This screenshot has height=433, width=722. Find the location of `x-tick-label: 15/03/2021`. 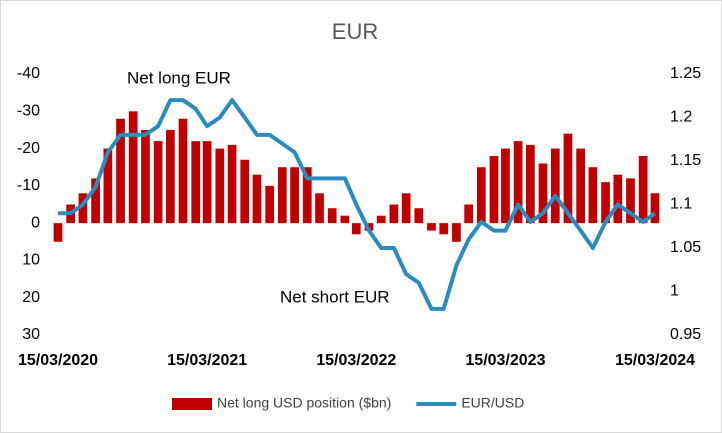

x-tick-label: 15/03/2021 is located at coordinates (207, 360).